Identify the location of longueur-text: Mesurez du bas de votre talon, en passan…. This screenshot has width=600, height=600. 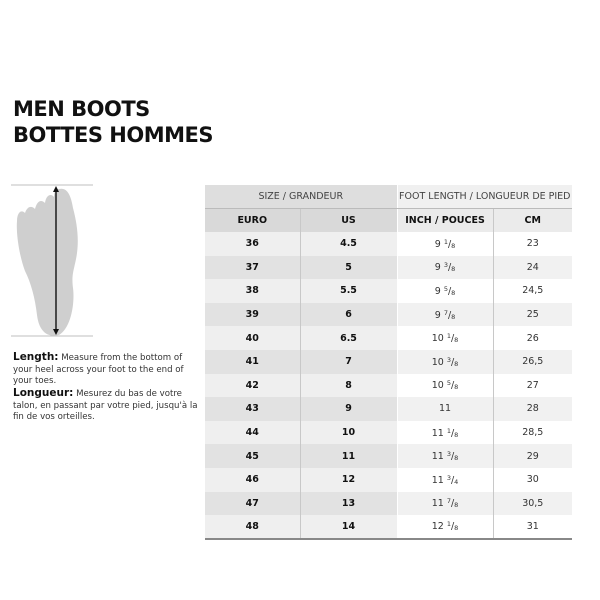
(105, 405).